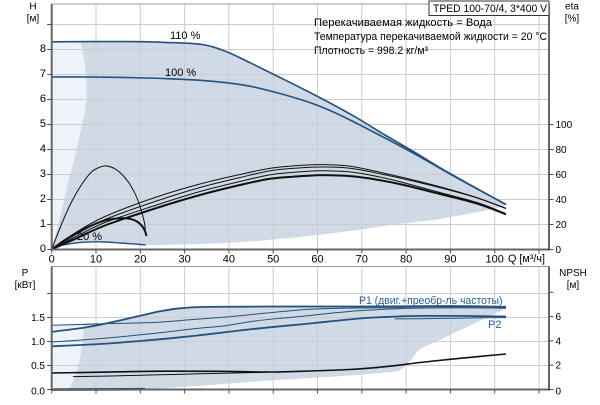  I want to click on svg-text: 70, so click(362, 260).